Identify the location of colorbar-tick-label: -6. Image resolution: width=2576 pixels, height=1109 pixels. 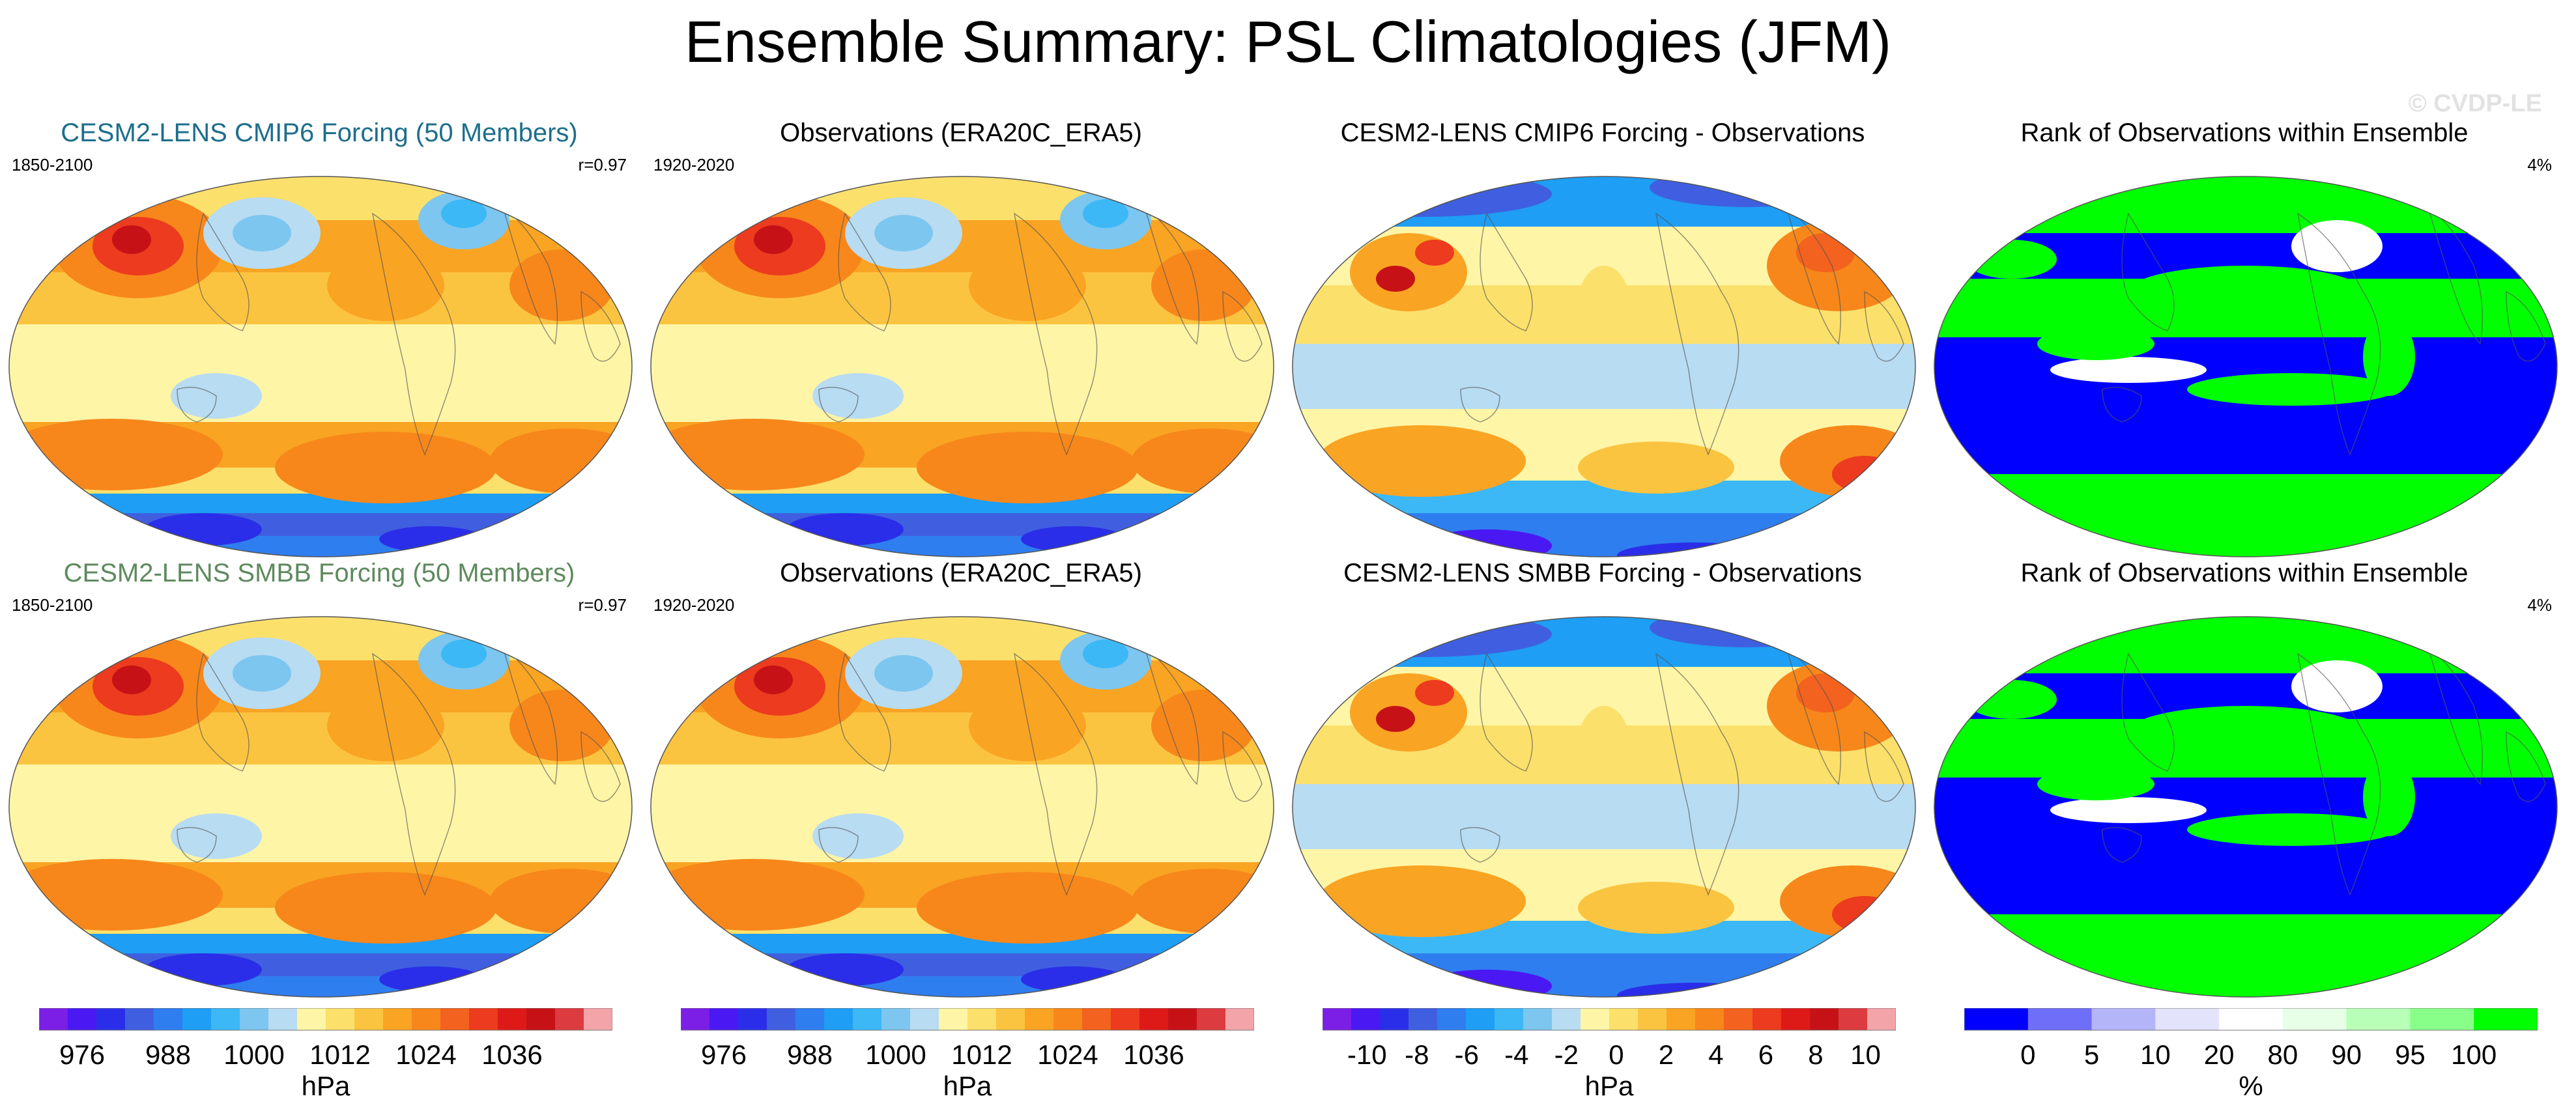
(1467, 1054).